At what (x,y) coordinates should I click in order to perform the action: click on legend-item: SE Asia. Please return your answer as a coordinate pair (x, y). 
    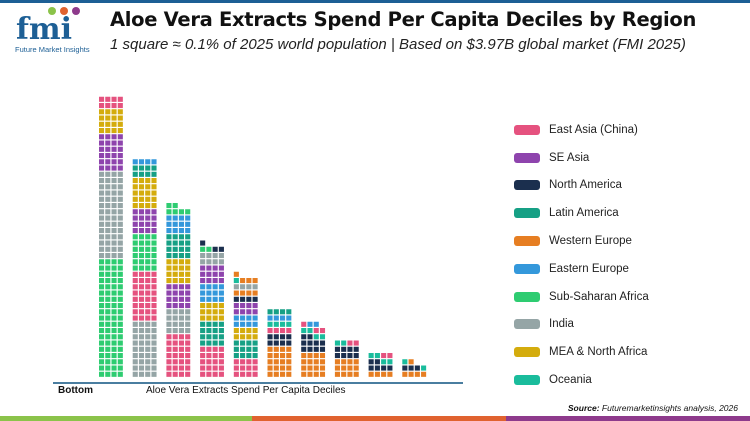
    Looking at the image, I should click on (581, 158).